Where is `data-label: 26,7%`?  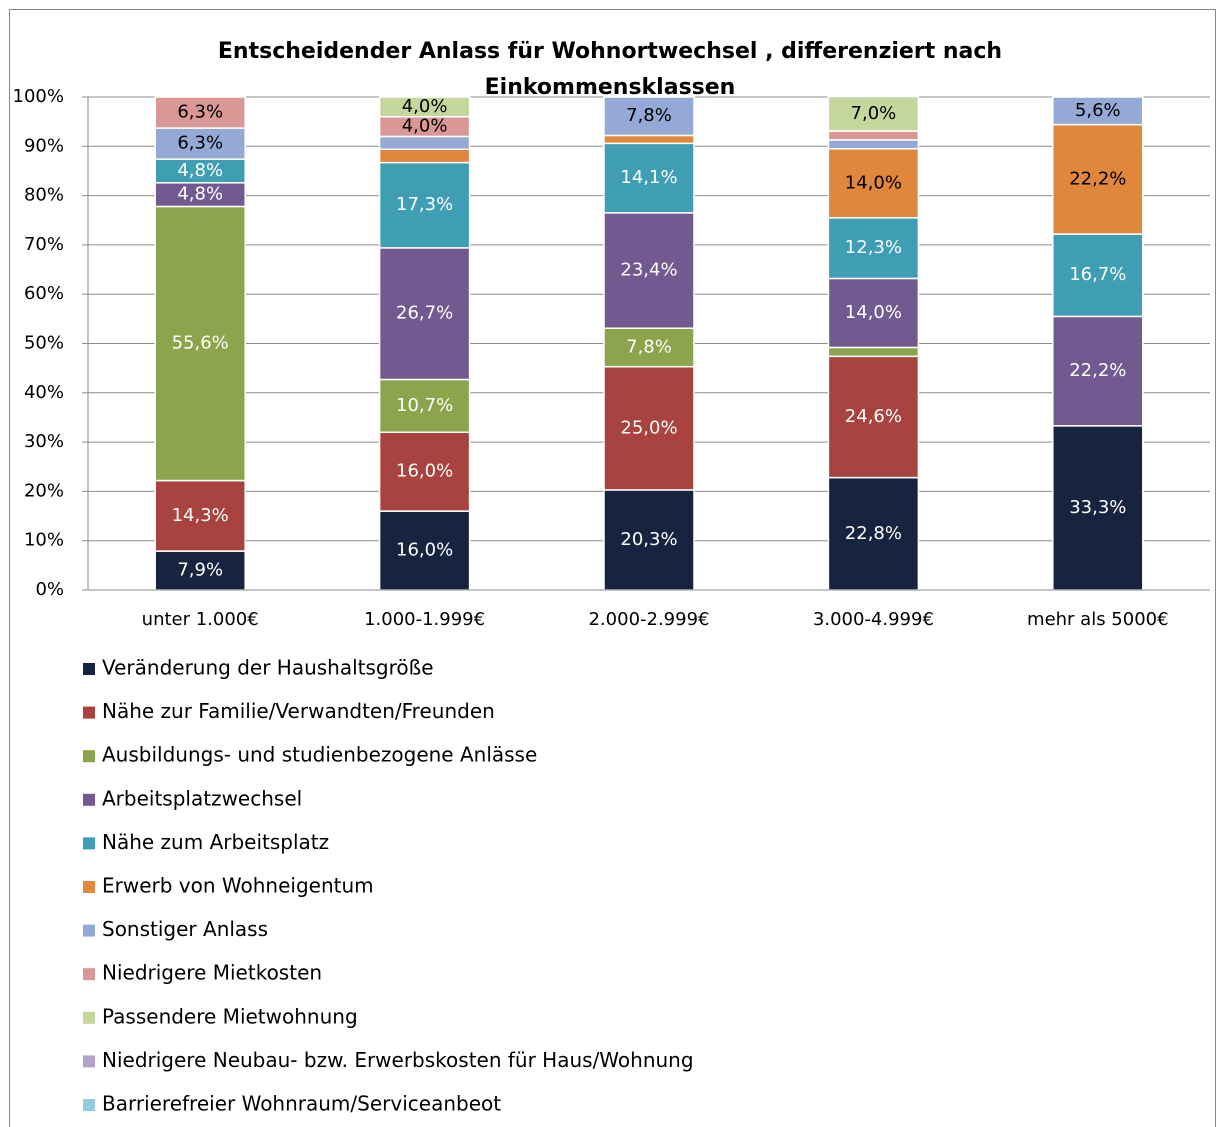 data-label: 26,7% is located at coordinates (424, 313).